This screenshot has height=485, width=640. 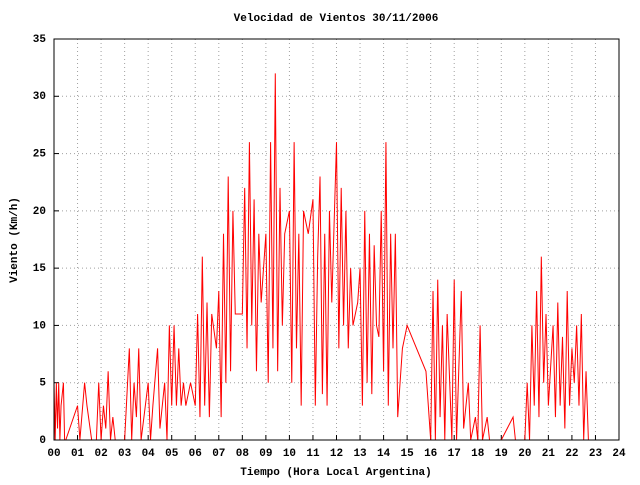 What do you see at coordinates (53, 454) in the screenshot?
I see `x-tick-label: 00` at bounding box center [53, 454].